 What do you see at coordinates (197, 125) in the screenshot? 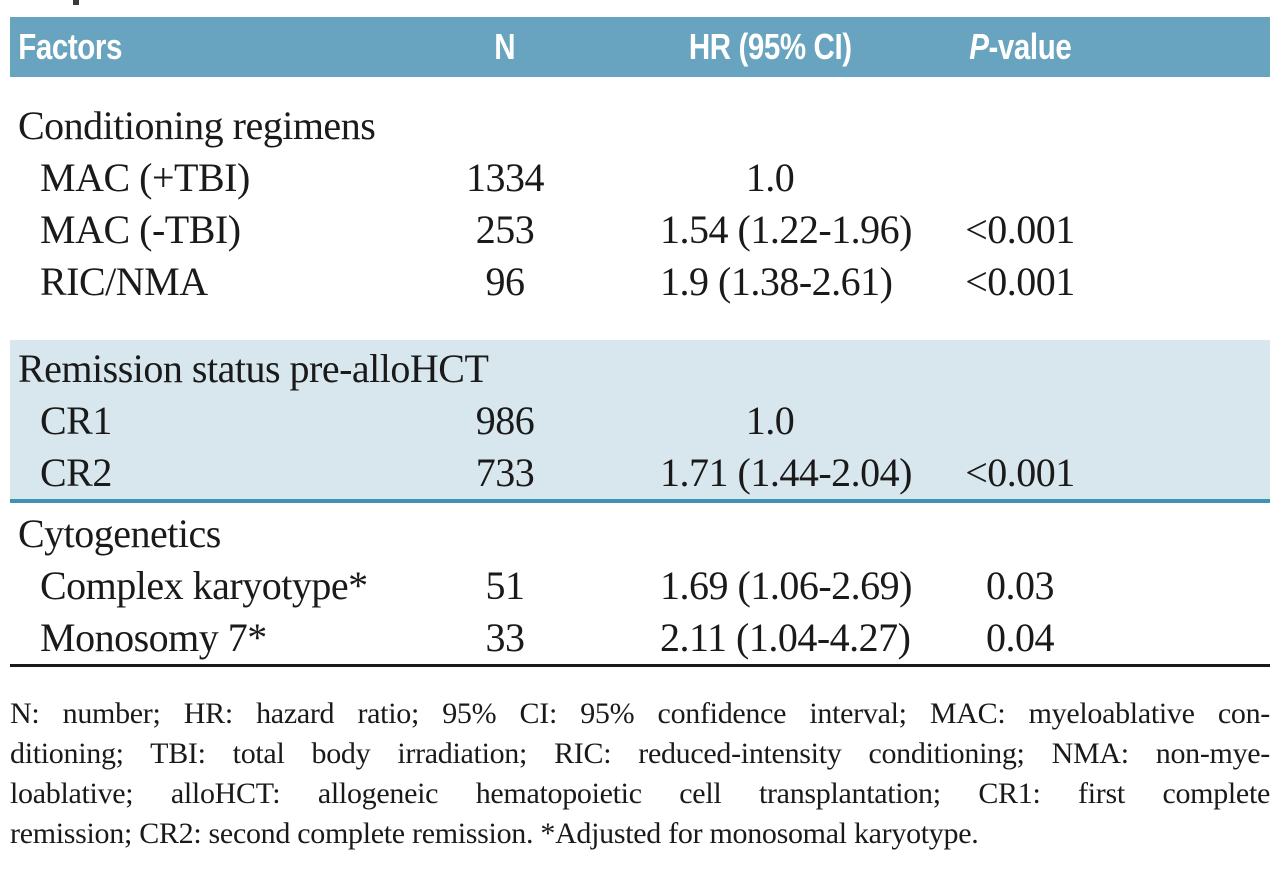
I see `section-title: Conditioning regimens` at bounding box center [197, 125].